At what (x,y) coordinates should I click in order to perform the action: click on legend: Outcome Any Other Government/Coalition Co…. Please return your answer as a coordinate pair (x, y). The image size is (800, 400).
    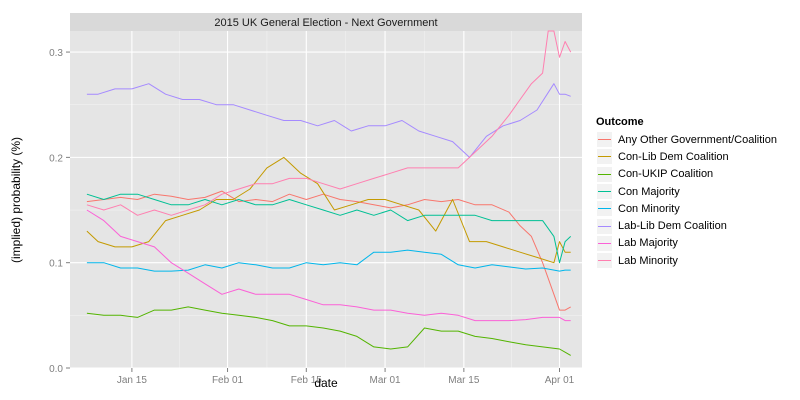
    Looking at the image, I should click on (686, 193).